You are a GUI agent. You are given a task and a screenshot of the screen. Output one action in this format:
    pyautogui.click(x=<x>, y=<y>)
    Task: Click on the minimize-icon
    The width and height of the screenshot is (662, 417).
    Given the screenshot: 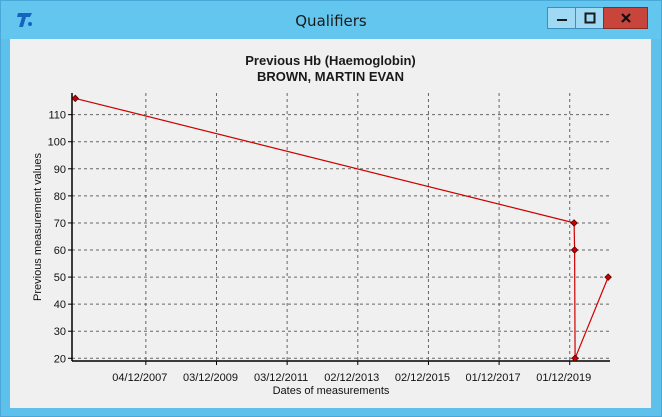 What is the action you would take?
    pyautogui.click(x=561, y=20)
    